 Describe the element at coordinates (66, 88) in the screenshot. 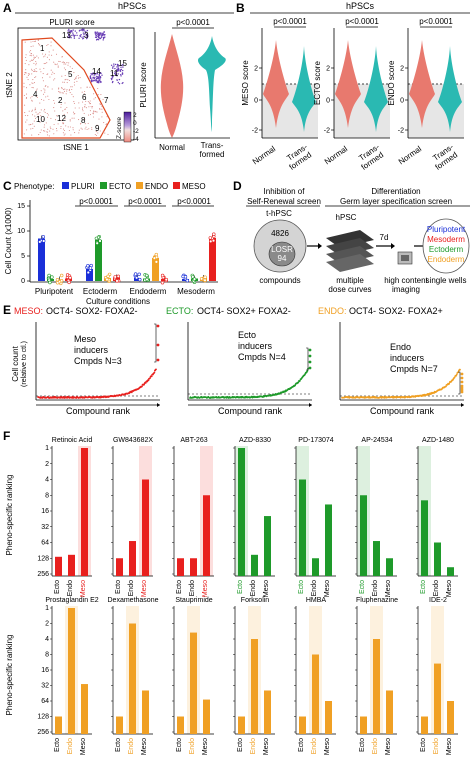

I see `tsne-cluster-outline` at that location.